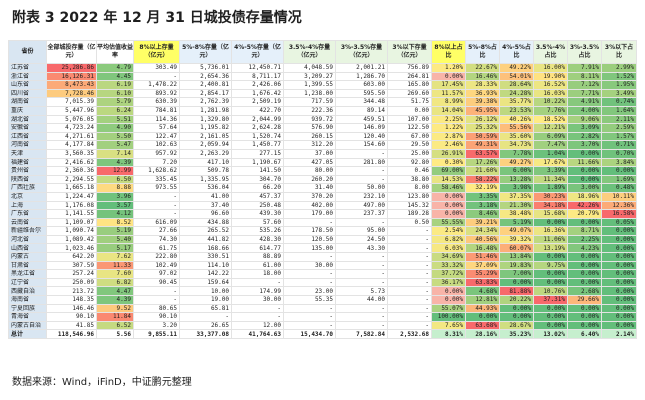 Image resolution: width=645 pixels, height=400 pixels. What do you see at coordinates (156, 248) in the screenshot?
I see `amount-cell: 61.75` at bounding box center [156, 248].